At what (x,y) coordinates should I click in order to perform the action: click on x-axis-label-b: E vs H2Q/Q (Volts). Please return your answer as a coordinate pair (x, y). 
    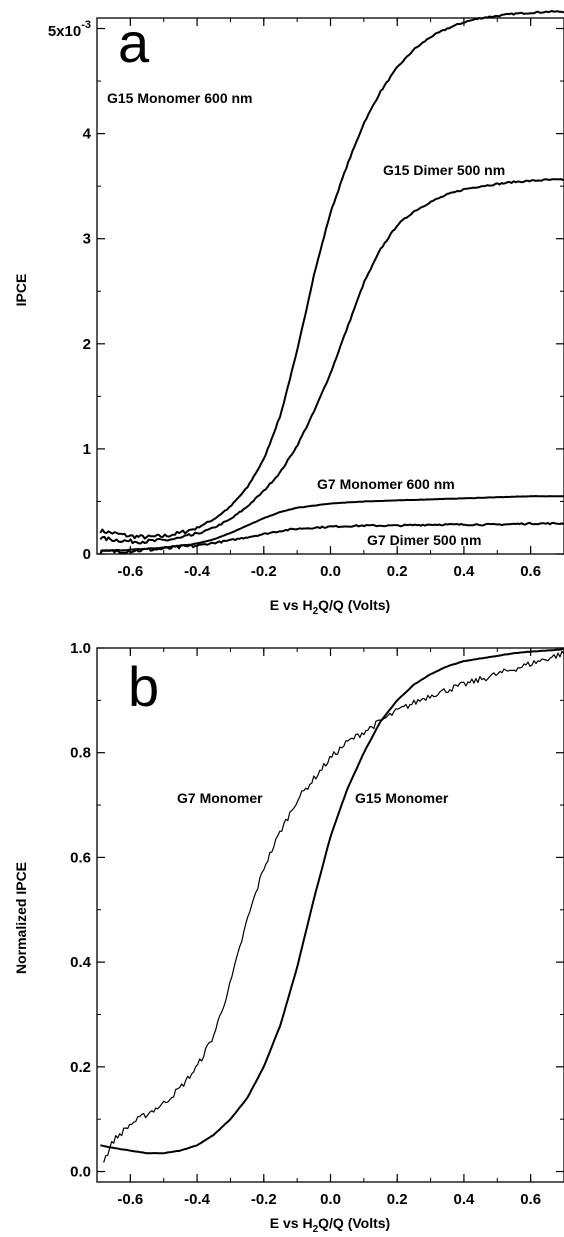
    Looking at the image, I should click on (330, 1225).